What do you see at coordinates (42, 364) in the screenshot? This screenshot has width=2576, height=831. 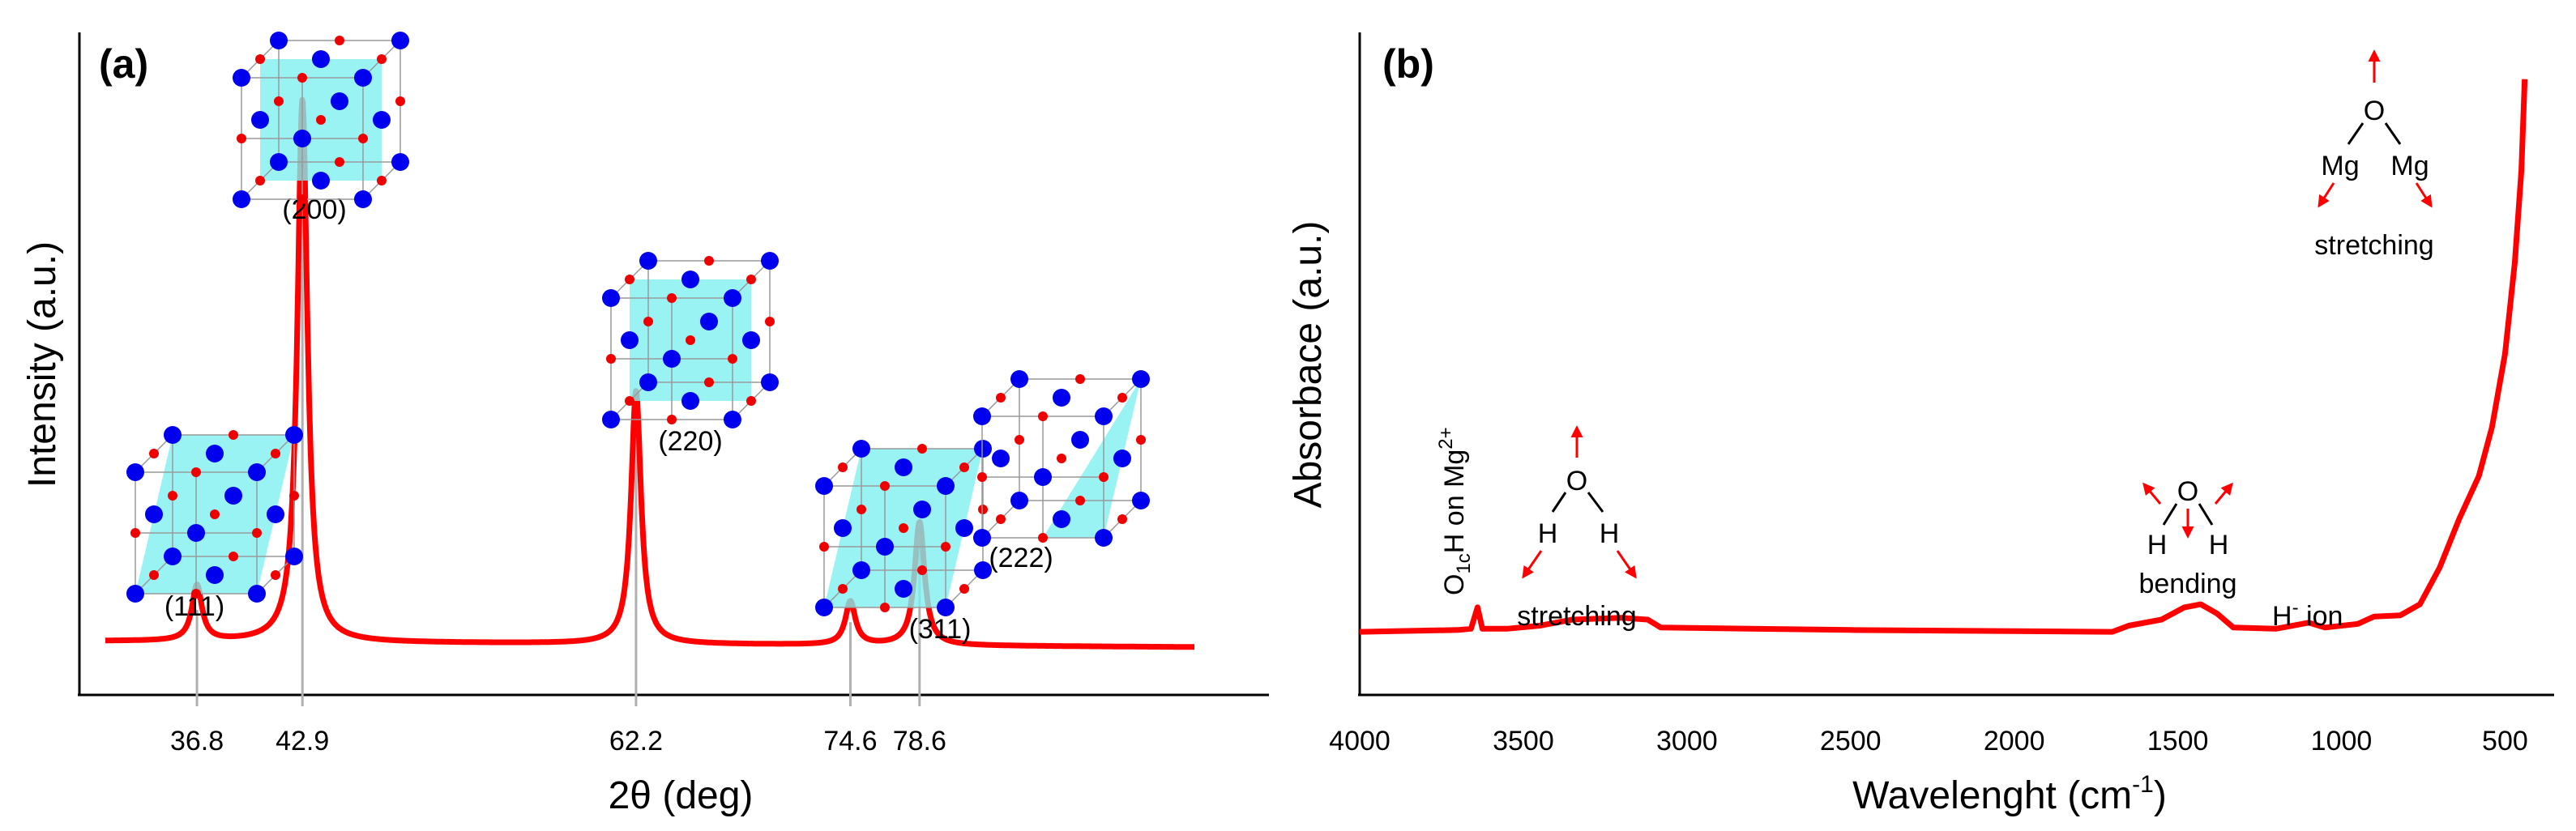 I see `xrd-y-axis-title: Intensity (a.u.)` at bounding box center [42, 364].